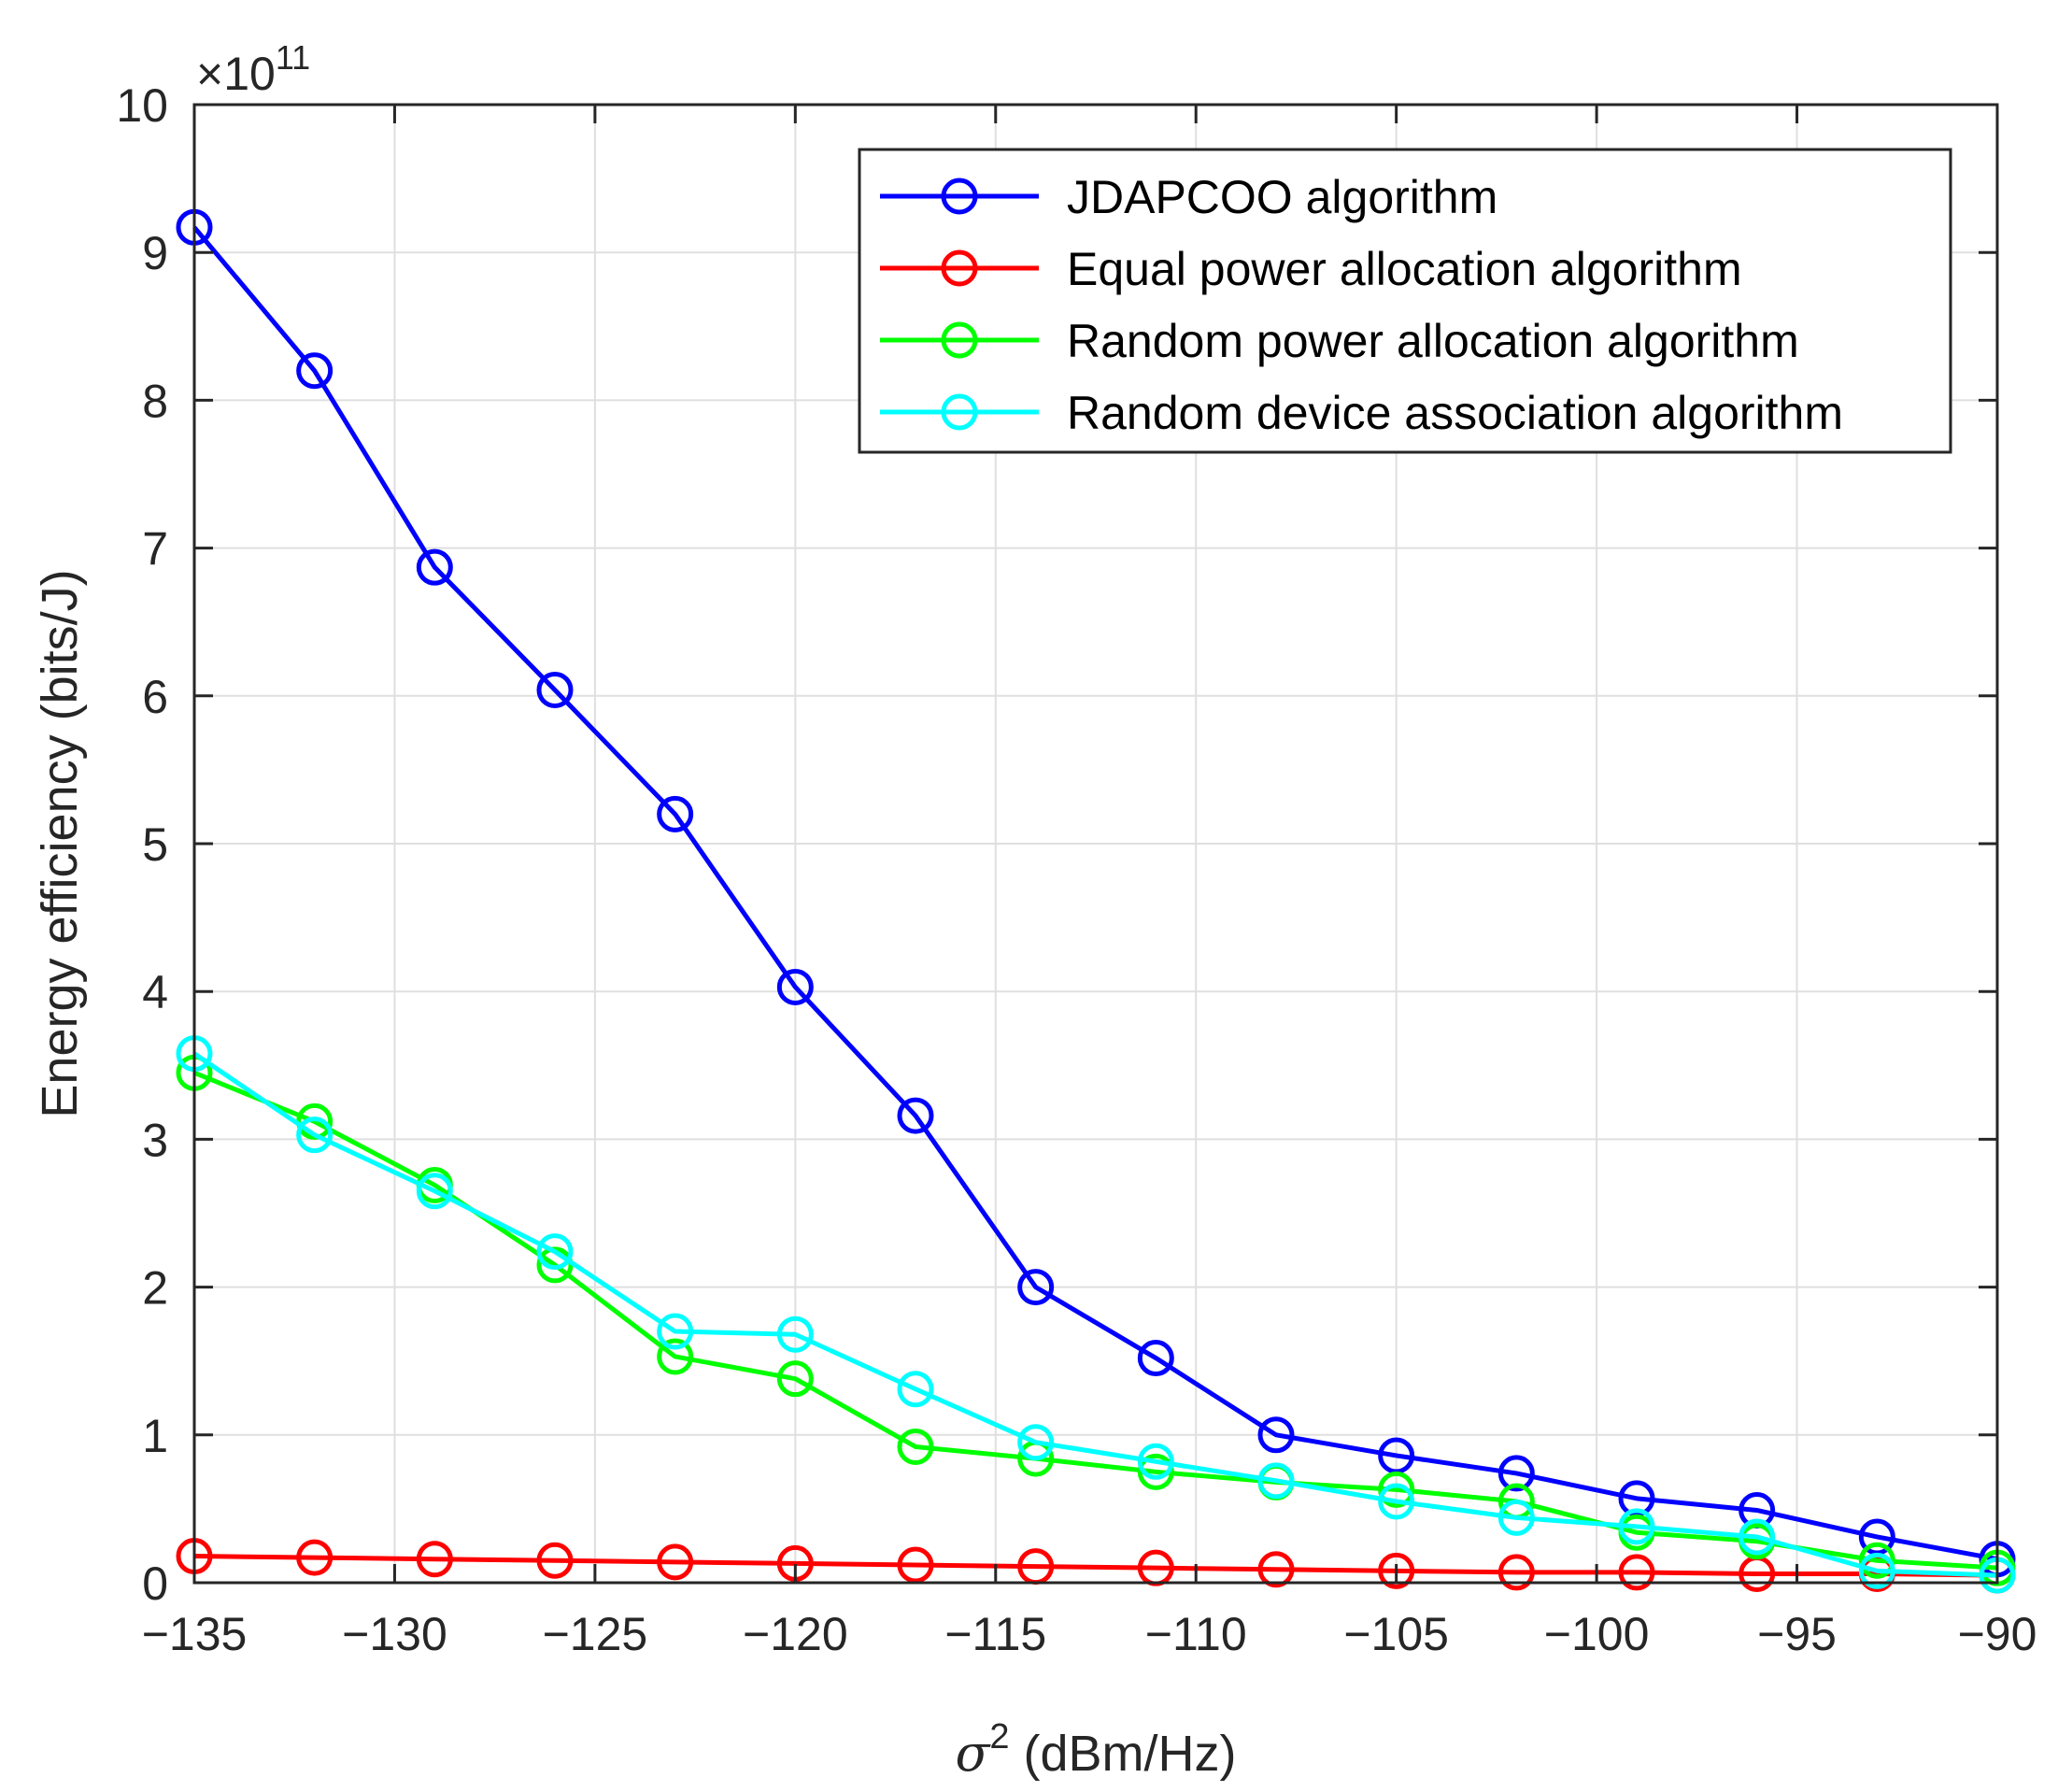 This screenshot has height=1792, width=2072. I want to click on legend-label: Equal power allocation algorithm, so click(1404, 269).